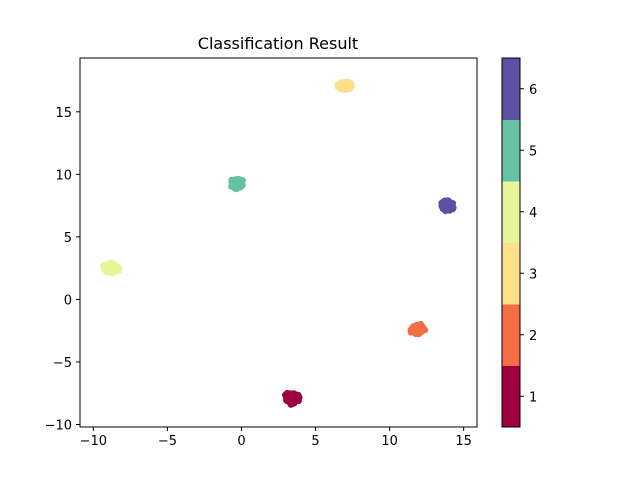 The height and width of the screenshot is (480, 640). I want to click on y-tick-label: 5, so click(68, 238).